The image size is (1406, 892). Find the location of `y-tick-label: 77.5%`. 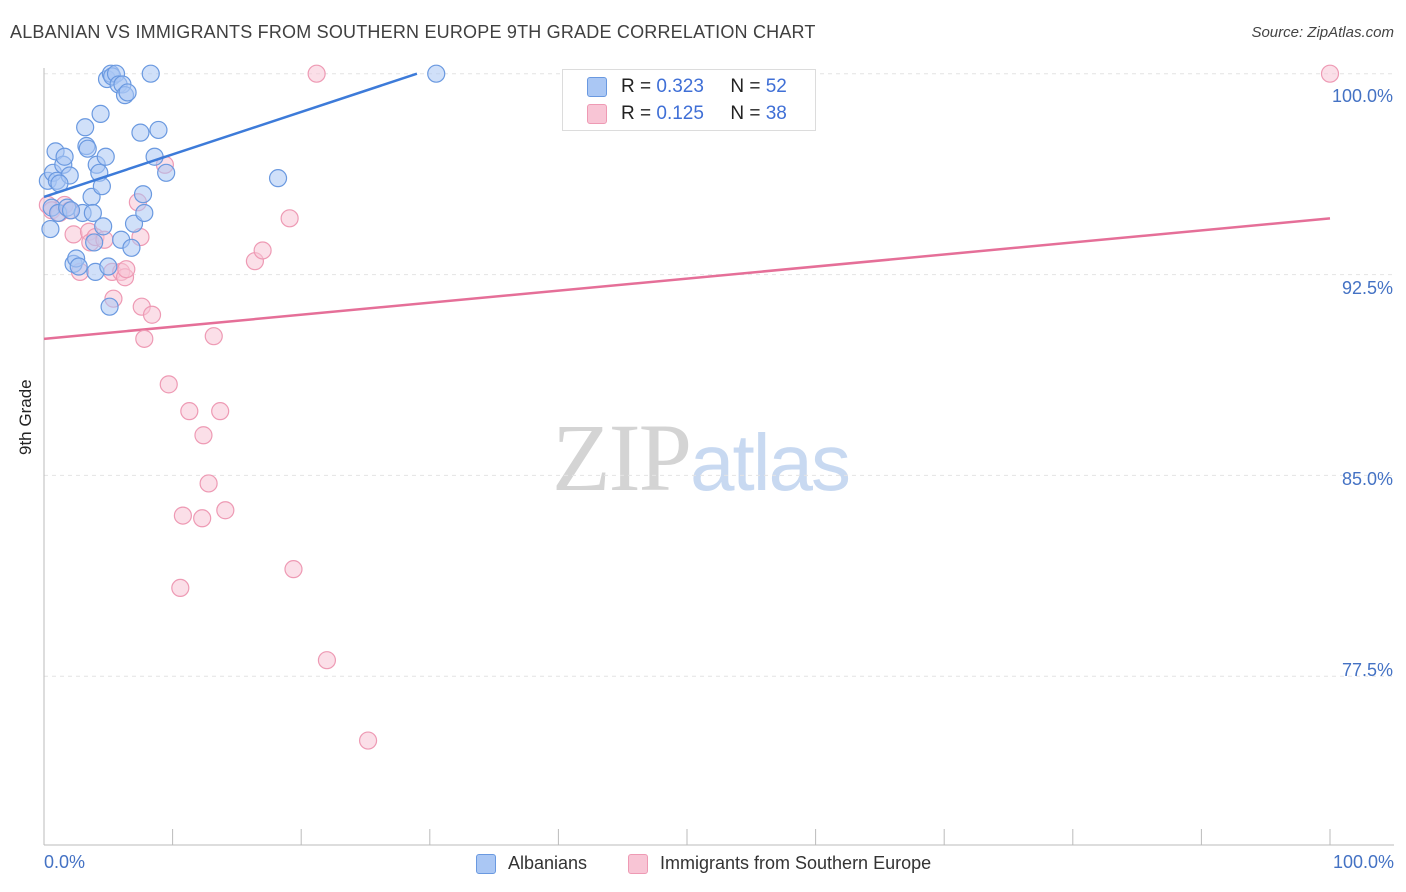

y-tick-label: 77.5% is located at coordinates (1367, 670).